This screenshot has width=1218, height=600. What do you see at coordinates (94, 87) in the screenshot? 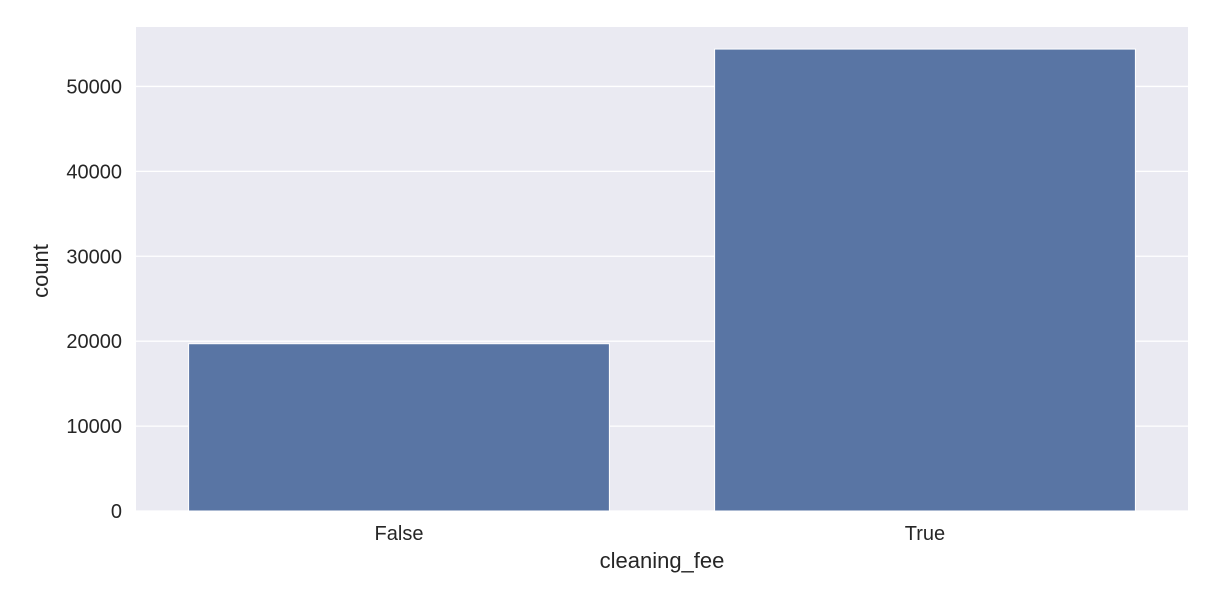
I see `y-tick-label: 50000` at bounding box center [94, 87].